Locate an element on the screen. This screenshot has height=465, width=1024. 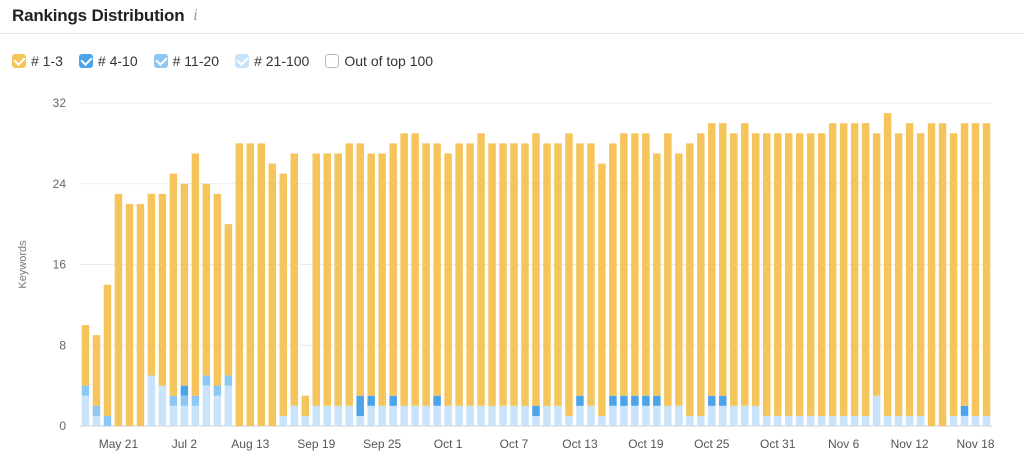
legend-item-top3: # 1-3 is located at coordinates (37, 61).